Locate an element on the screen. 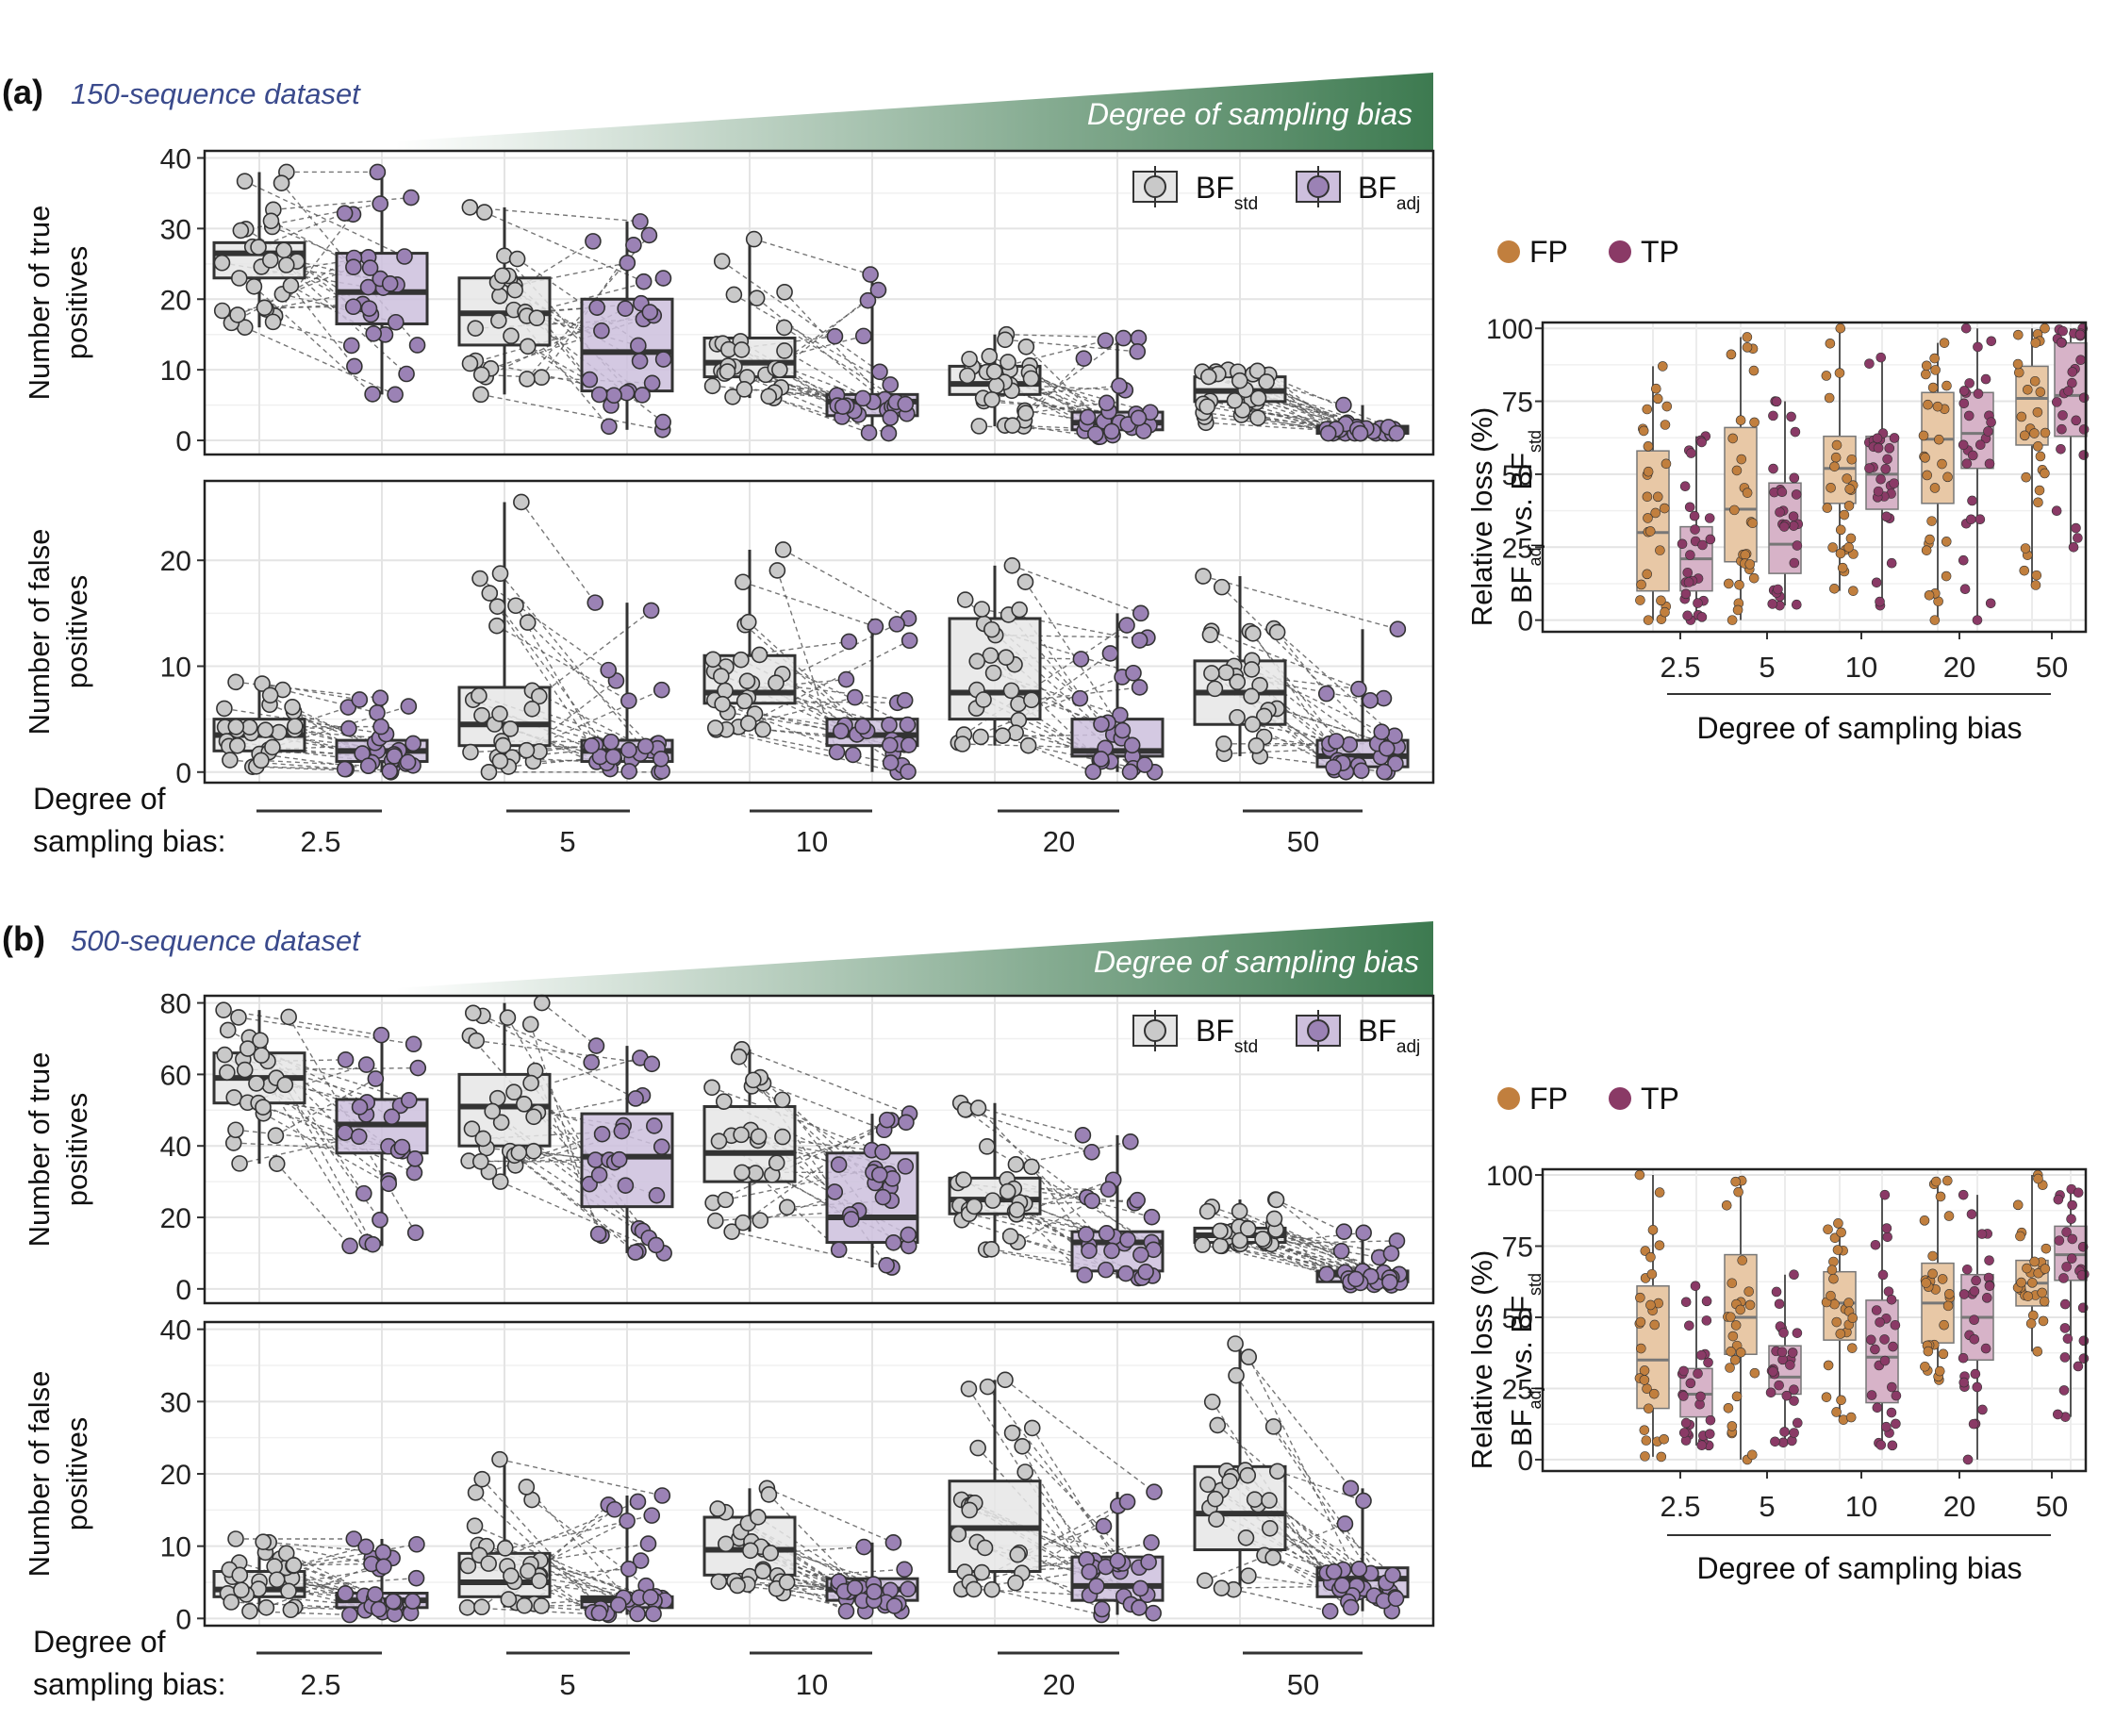  bias-group-label: 10 is located at coordinates (812, 1684).